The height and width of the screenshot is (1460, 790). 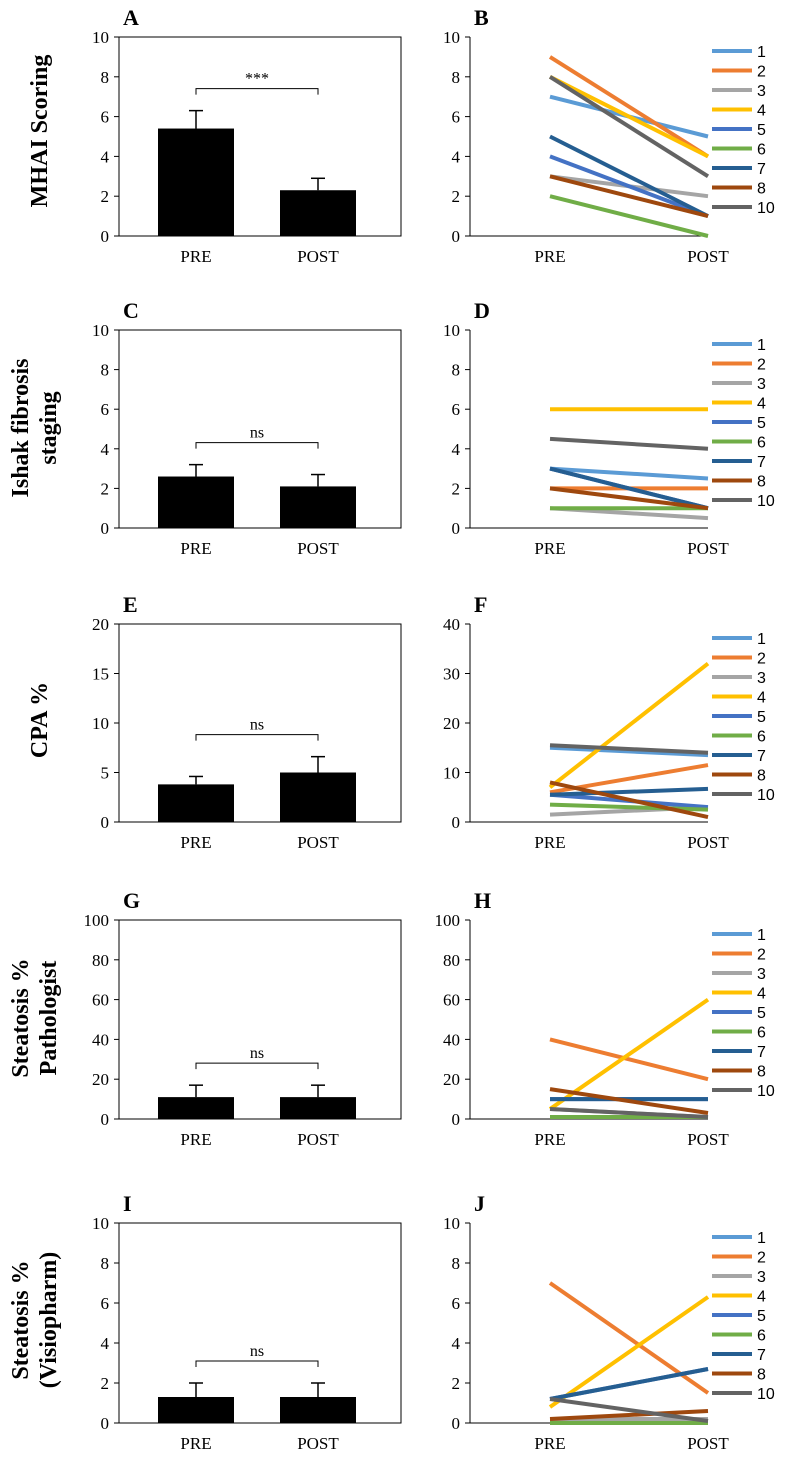 What do you see at coordinates (766, 795) in the screenshot?
I see `legend-label-f-10: 10` at bounding box center [766, 795].